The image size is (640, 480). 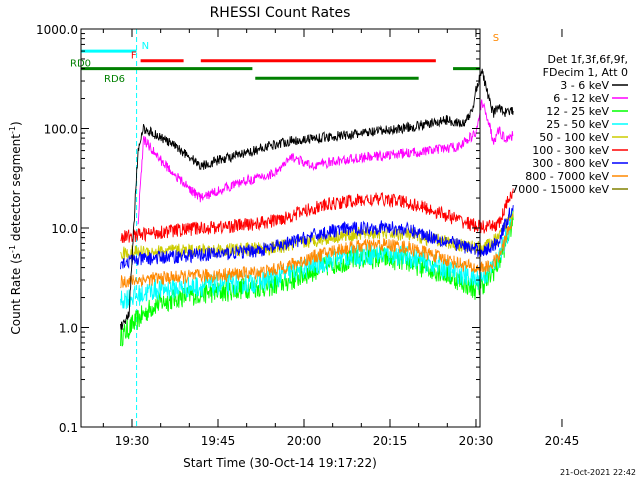 I want to click on legend-entry-label: 25 - 50 keV, so click(x=577, y=124).